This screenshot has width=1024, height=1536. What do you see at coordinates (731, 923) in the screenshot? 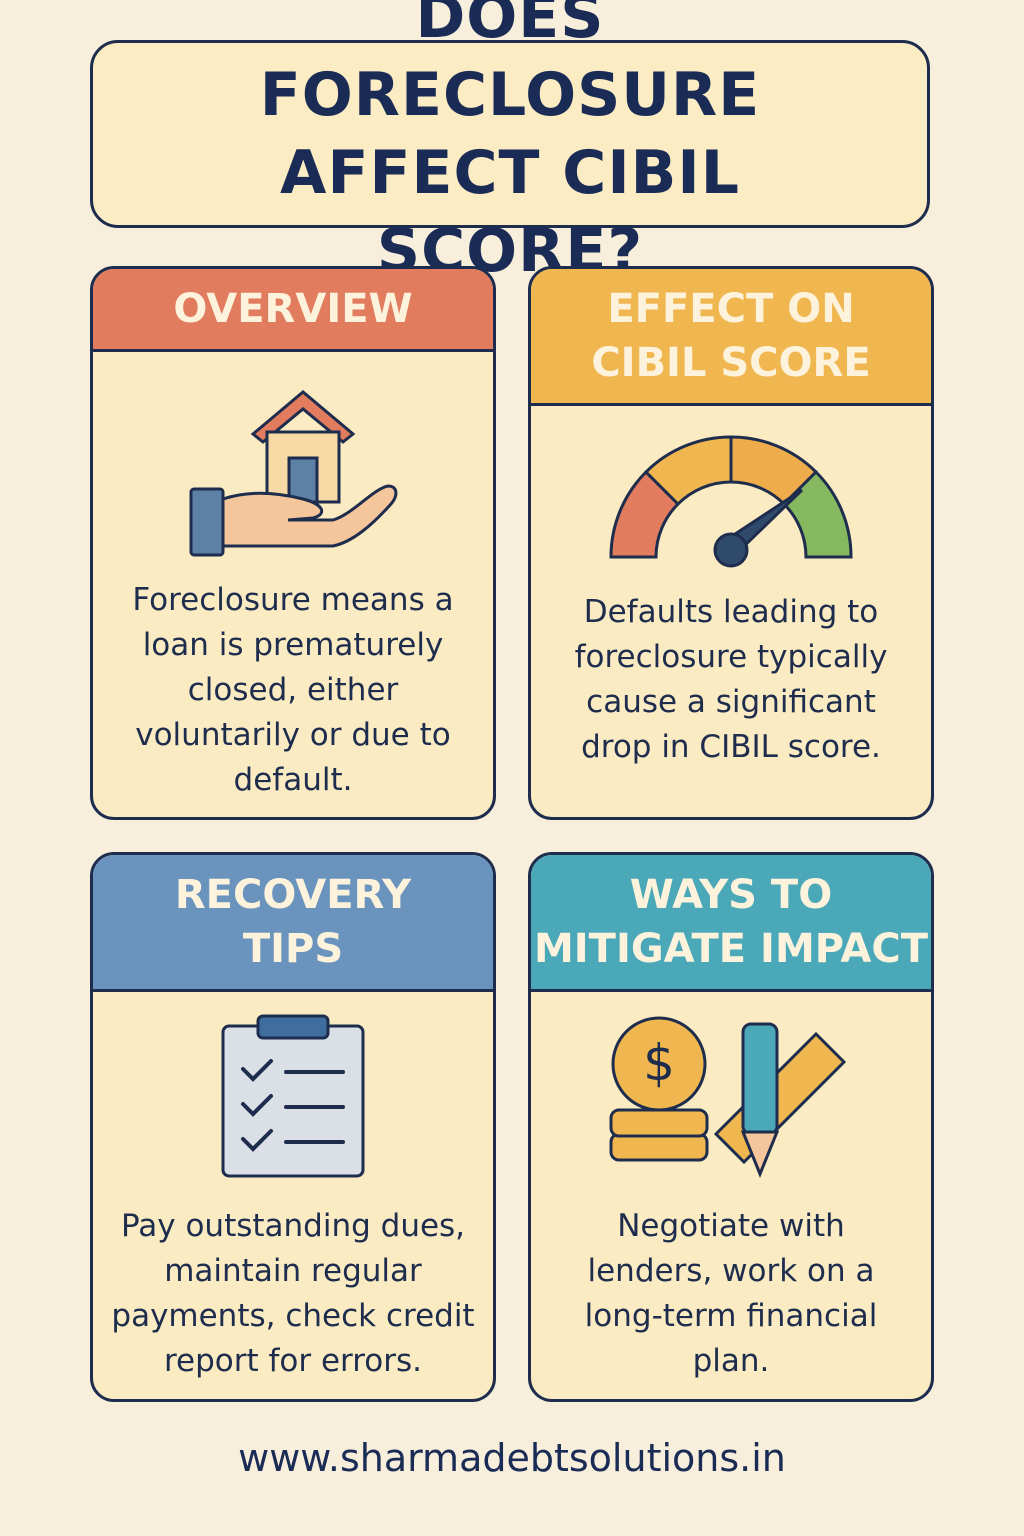
I see `card-heading: WAYS TO MITIGATE IMPACT` at bounding box center [731, 923].